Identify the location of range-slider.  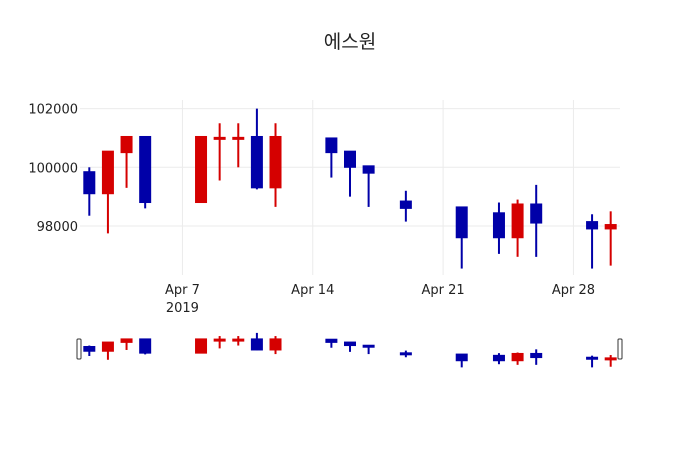
(349, 350).